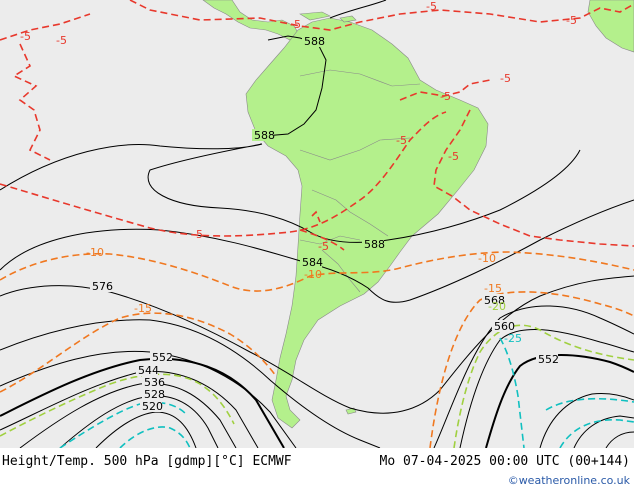  What do you see at coordinates (360, 181) in the screenshot?
I see `country-borders` at bounding box center [360, 181].